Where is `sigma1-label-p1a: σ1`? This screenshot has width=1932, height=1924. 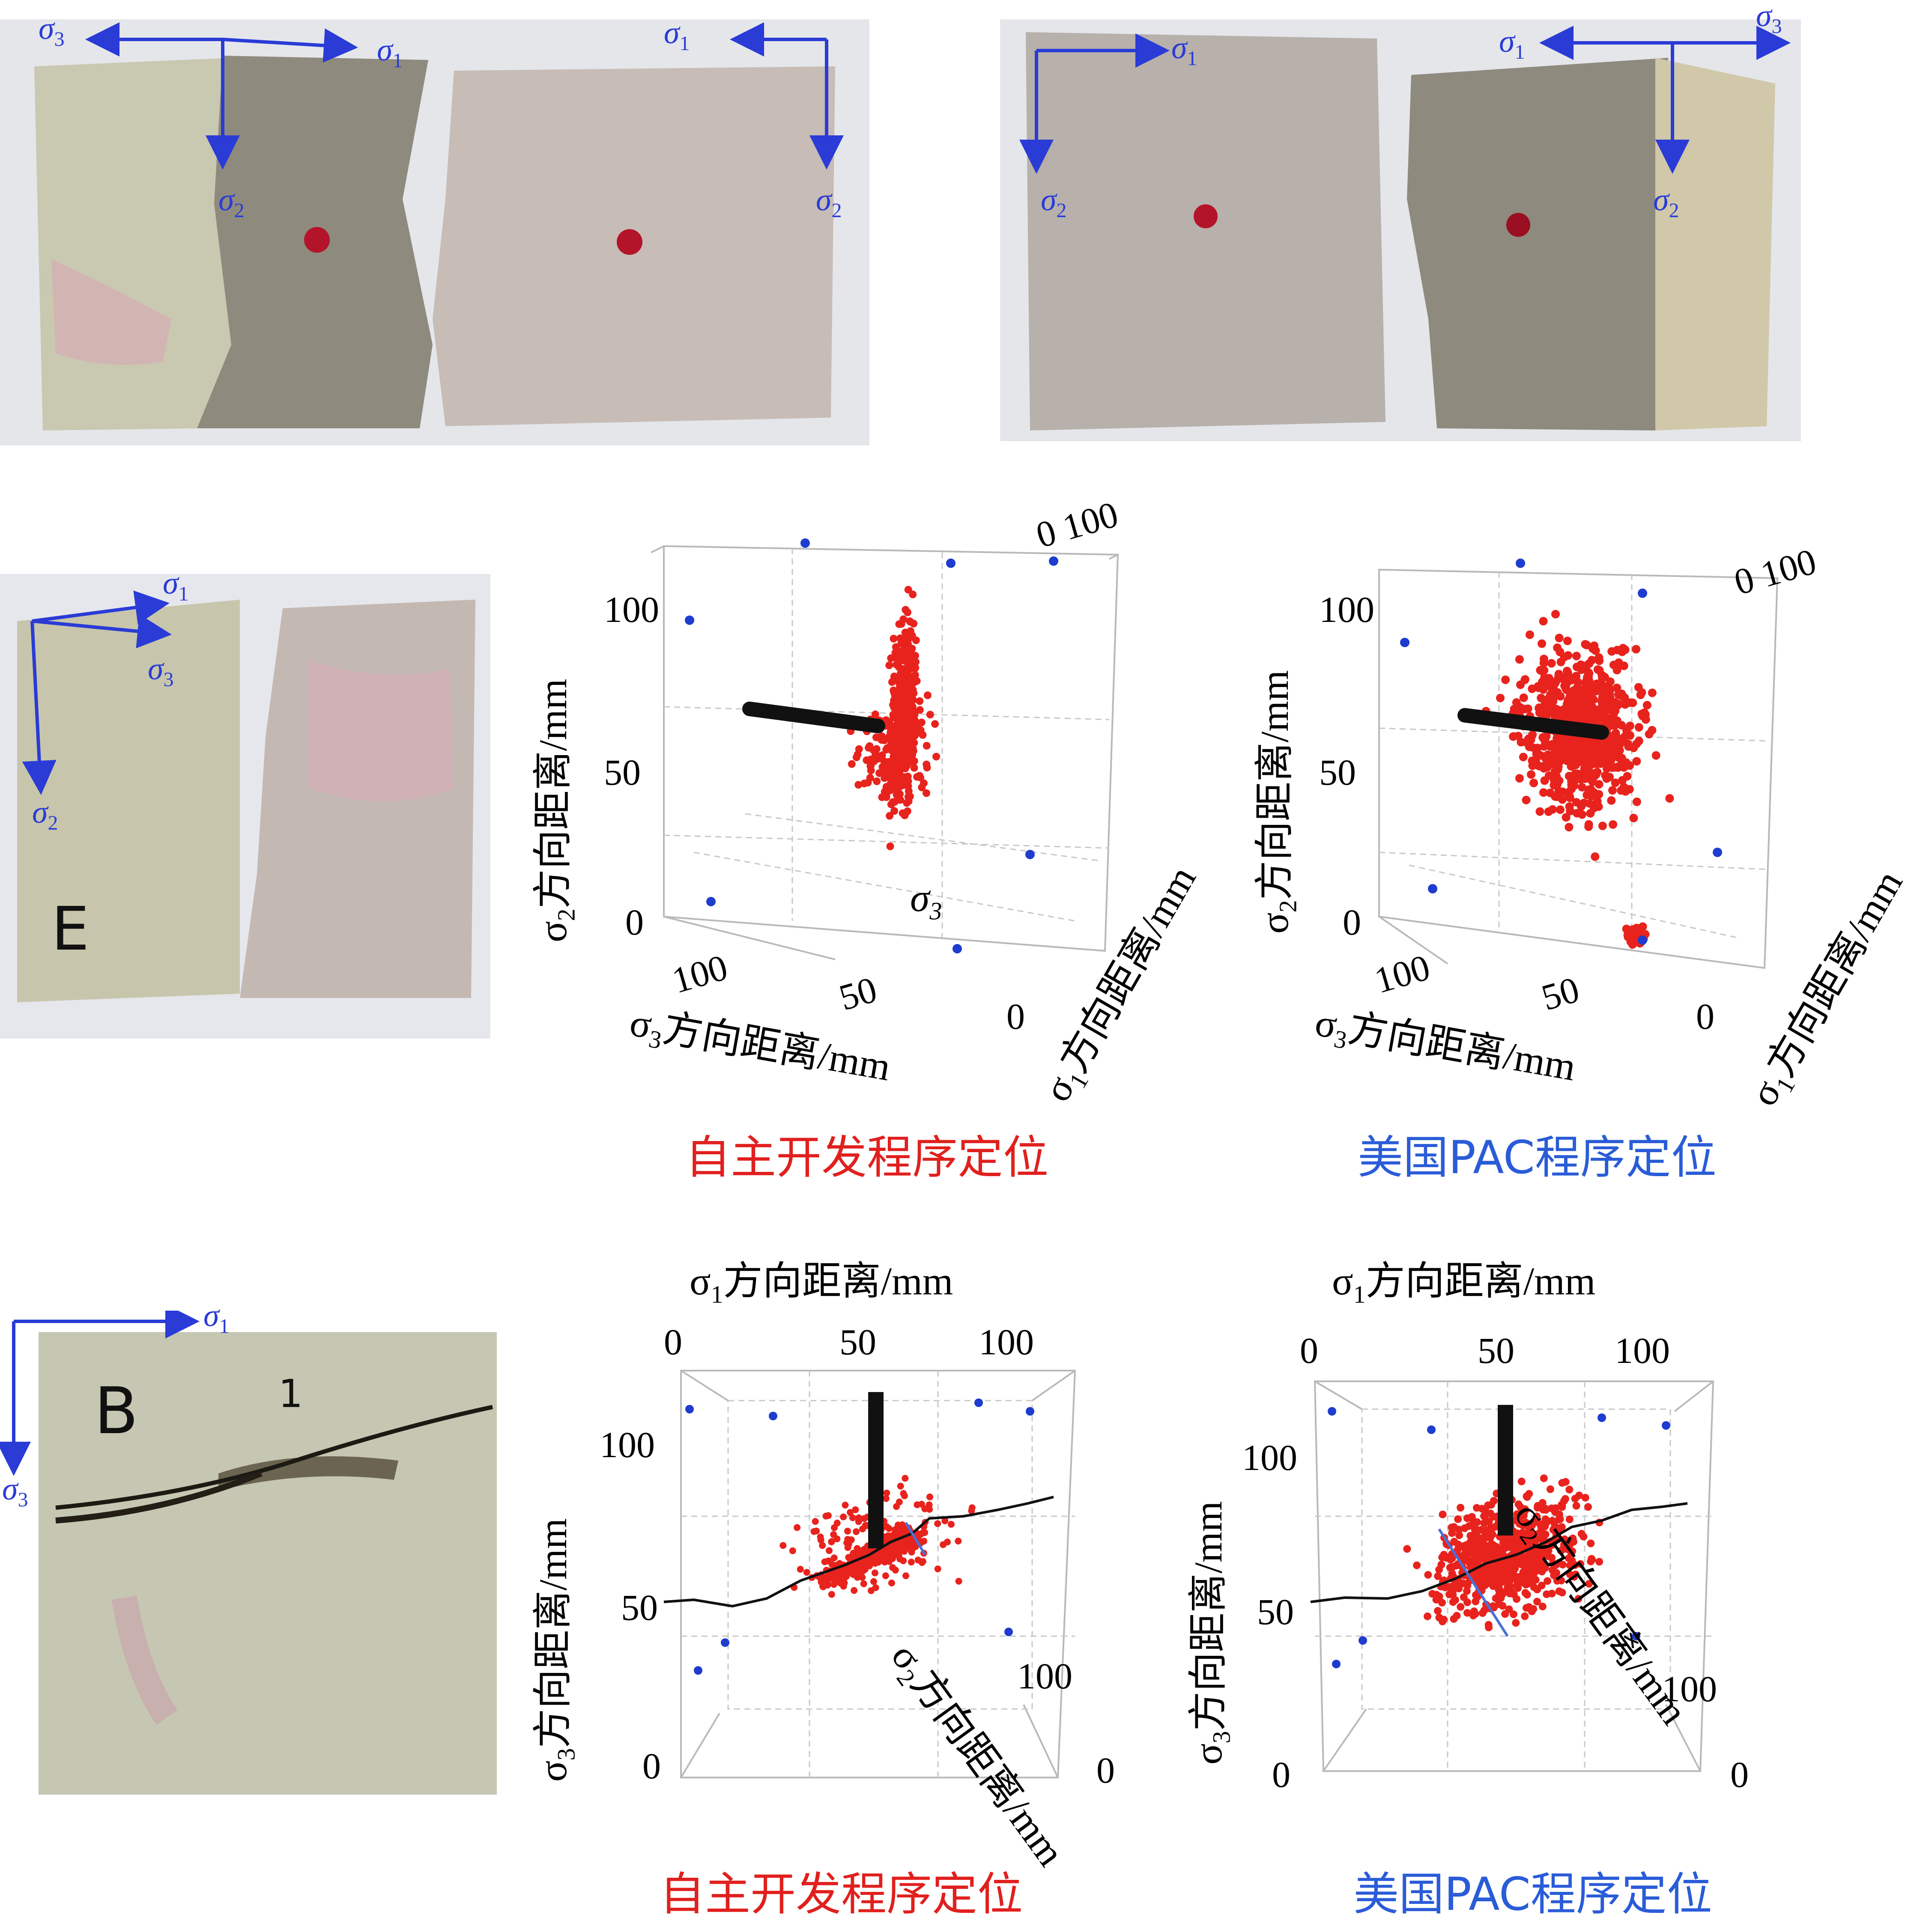 sigma1-label-p1a: σ1 is located at coordinates (390, 52).